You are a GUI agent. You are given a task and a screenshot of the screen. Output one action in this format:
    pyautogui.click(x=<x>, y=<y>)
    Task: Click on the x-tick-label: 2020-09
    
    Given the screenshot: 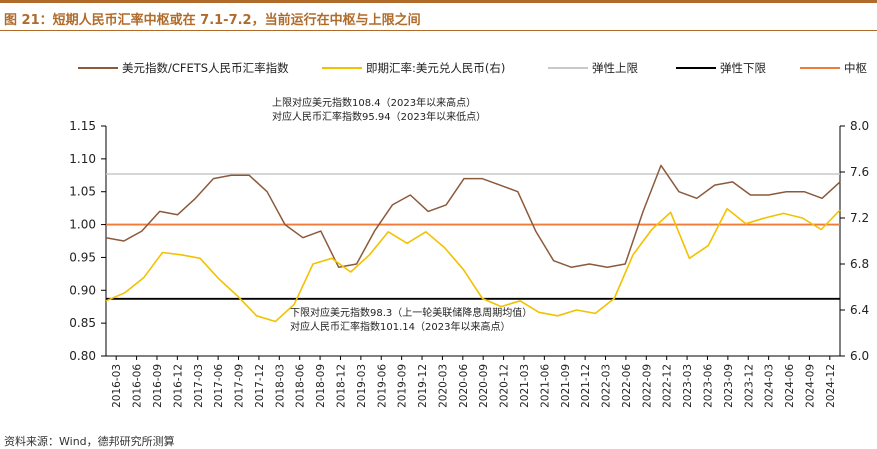 What is the action you would take?
    pyautogui.click(x=484, y=386)
    